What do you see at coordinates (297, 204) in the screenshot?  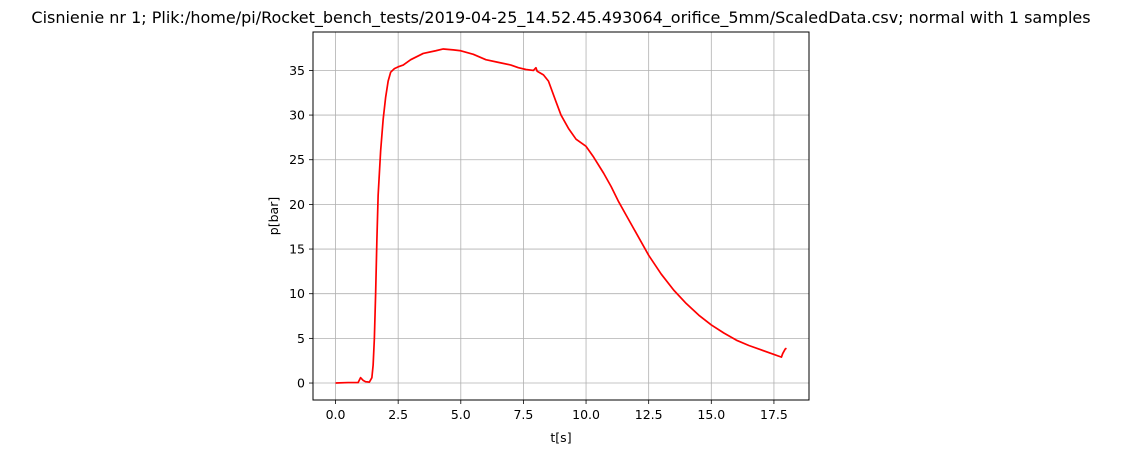 I see `y-tick-label: 20` at bounding box center [297, 204].